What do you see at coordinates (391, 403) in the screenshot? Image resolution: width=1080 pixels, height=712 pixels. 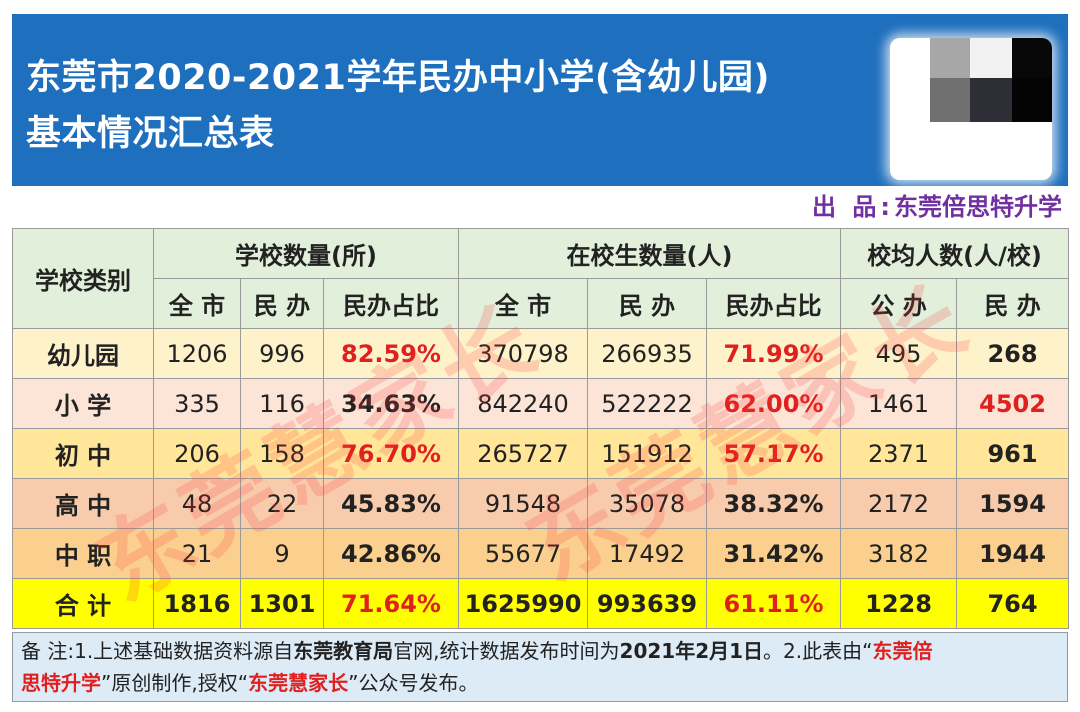 I see `schools-ratio: 34.63%` at bounding box center [391, 403].